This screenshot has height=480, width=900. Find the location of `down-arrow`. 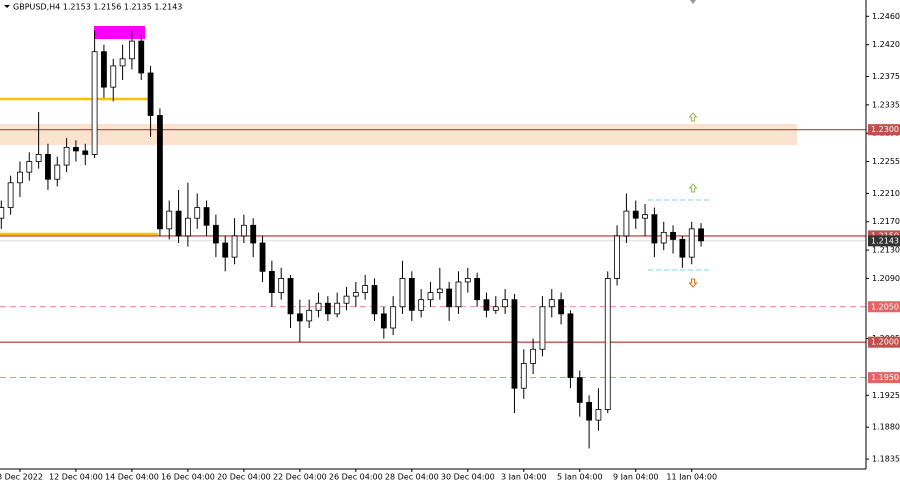

down-arrow is located at coordinates (693, 283).